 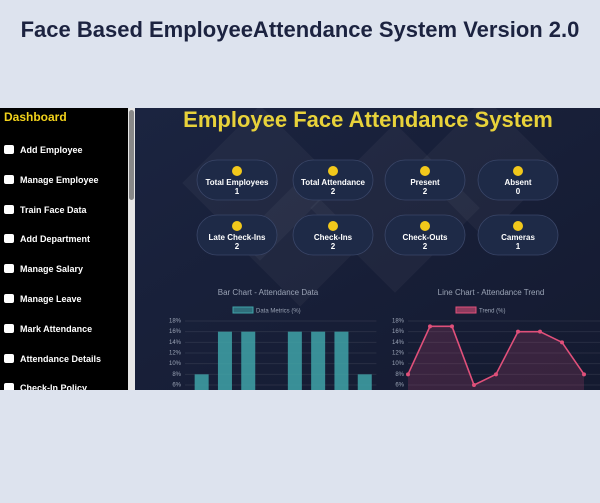 What do you see at coordinates (496, 358) in the screenshot?
I see `line-area` at bounding box center [496, 358].